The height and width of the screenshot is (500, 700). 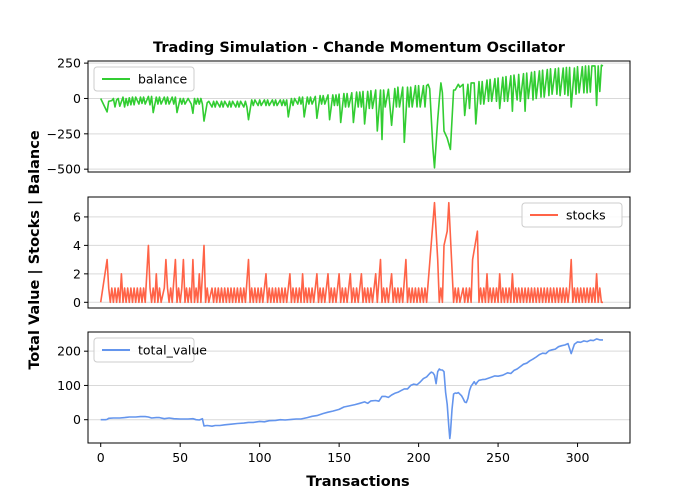 What do you see at coordinates (578, 457) in the screenshot?
I see `x-tick-label: 300` at bounding box center [578, 457].